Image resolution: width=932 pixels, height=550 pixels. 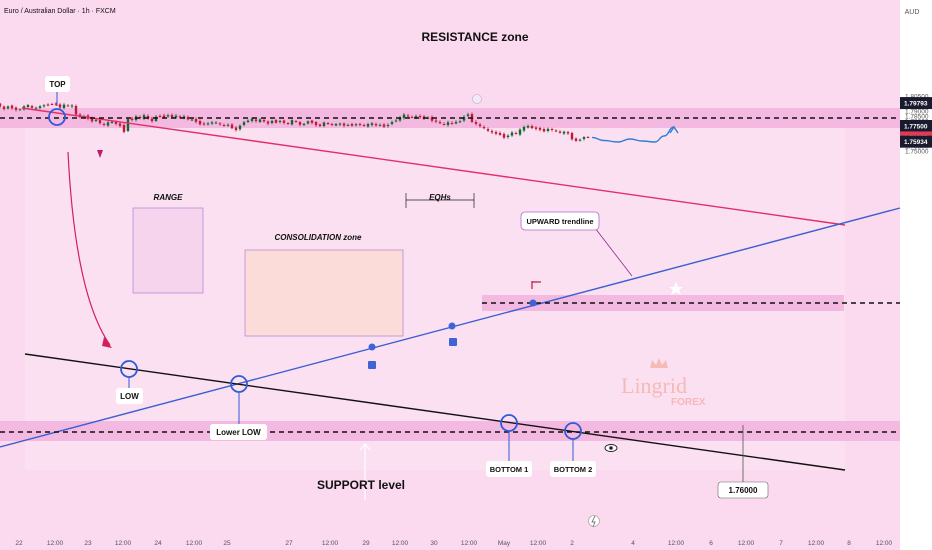 I want to click on x-tick-label: 29, so click(x=366, y=543).